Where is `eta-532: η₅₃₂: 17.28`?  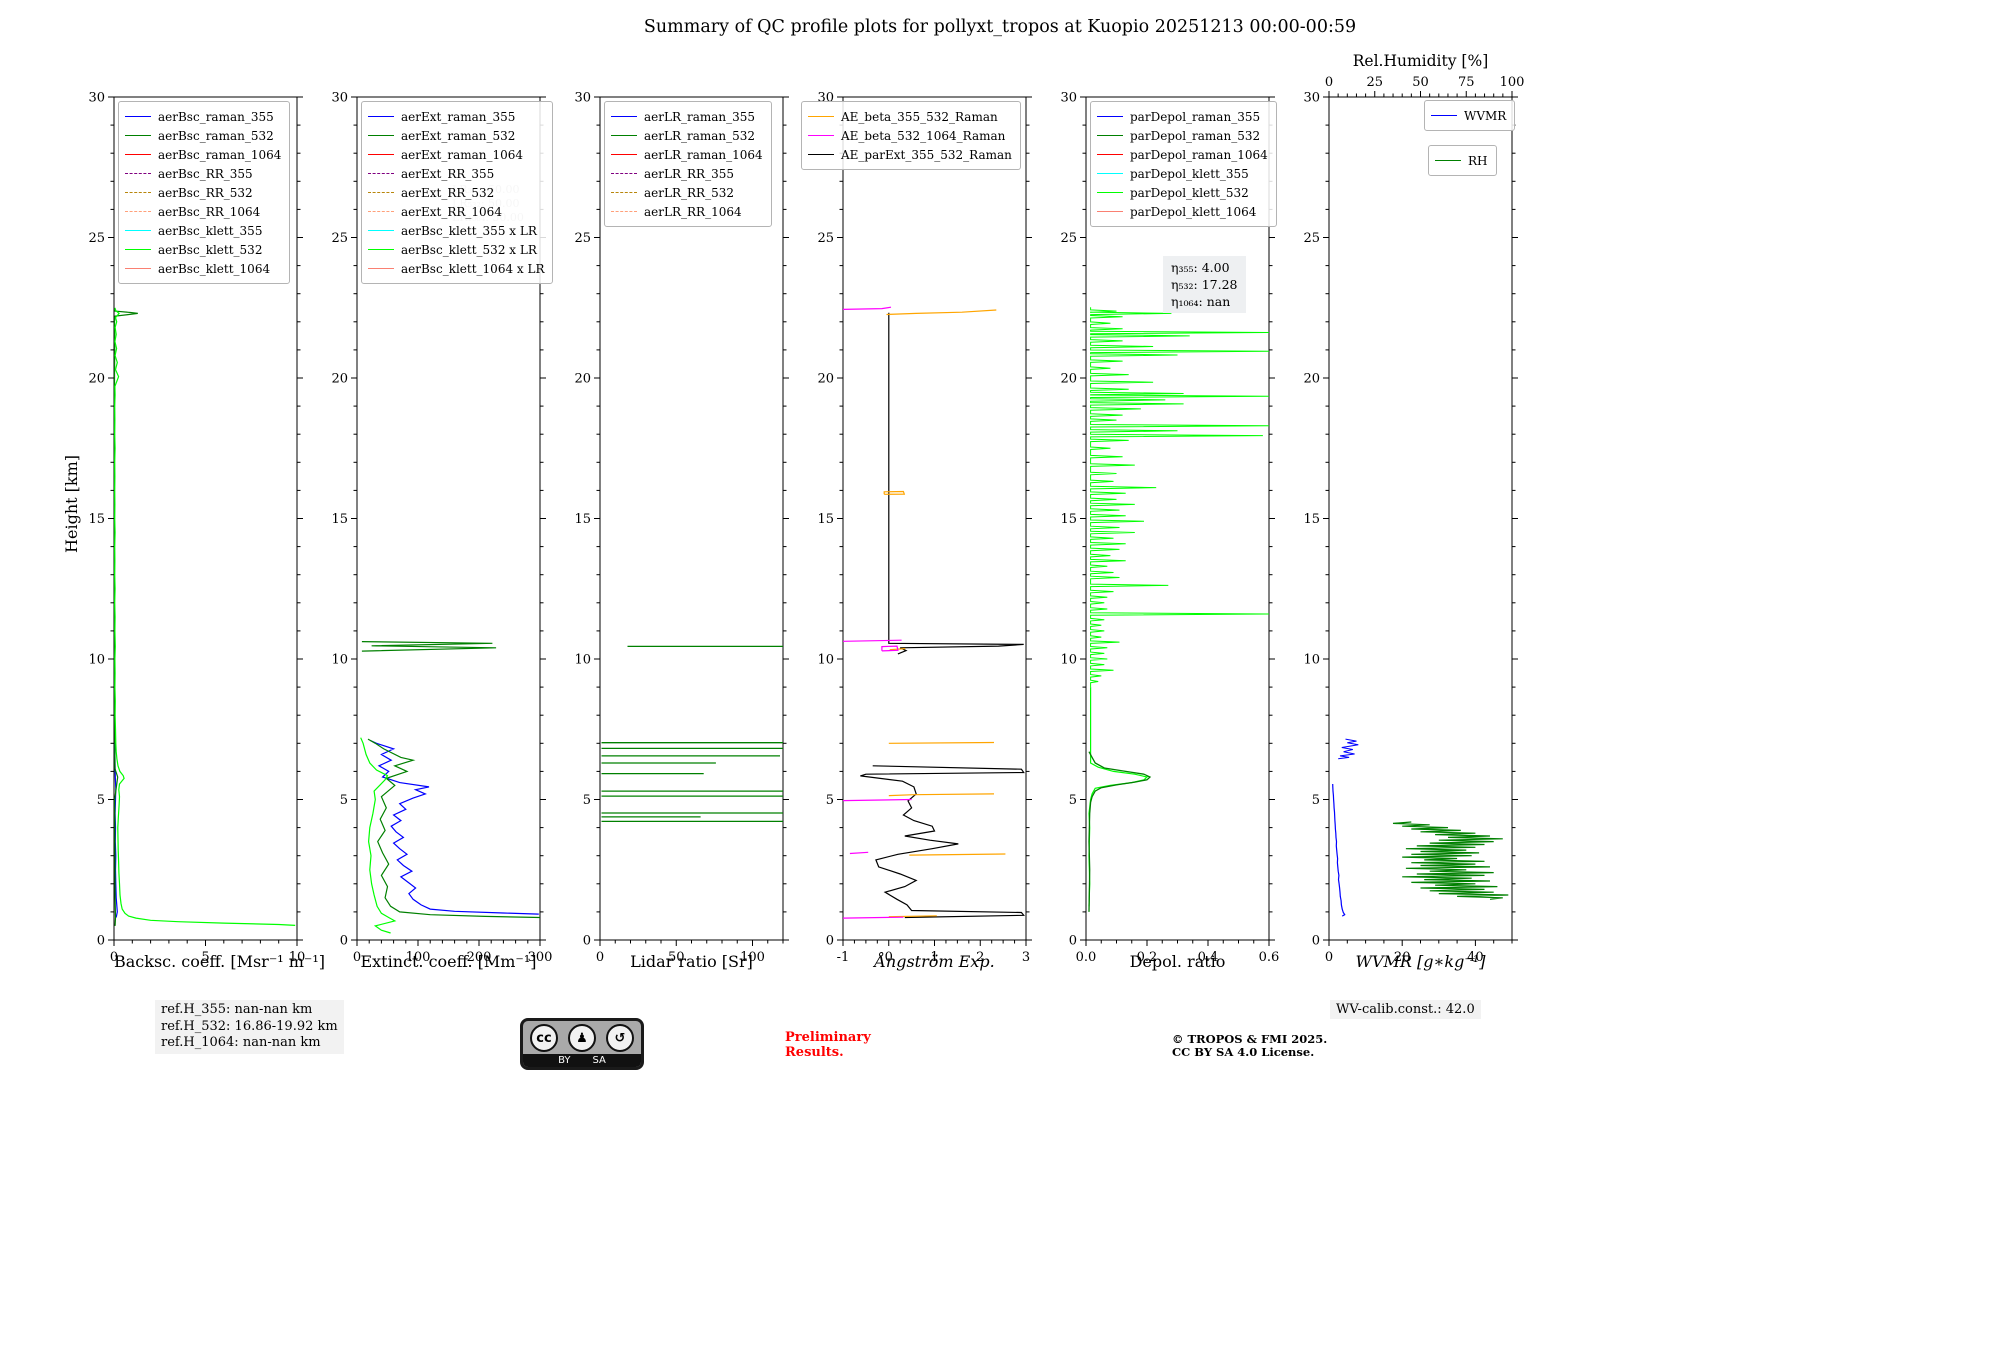
eta-532: η₅₃₂: 17.28 is located at coordinates (1204, 284).